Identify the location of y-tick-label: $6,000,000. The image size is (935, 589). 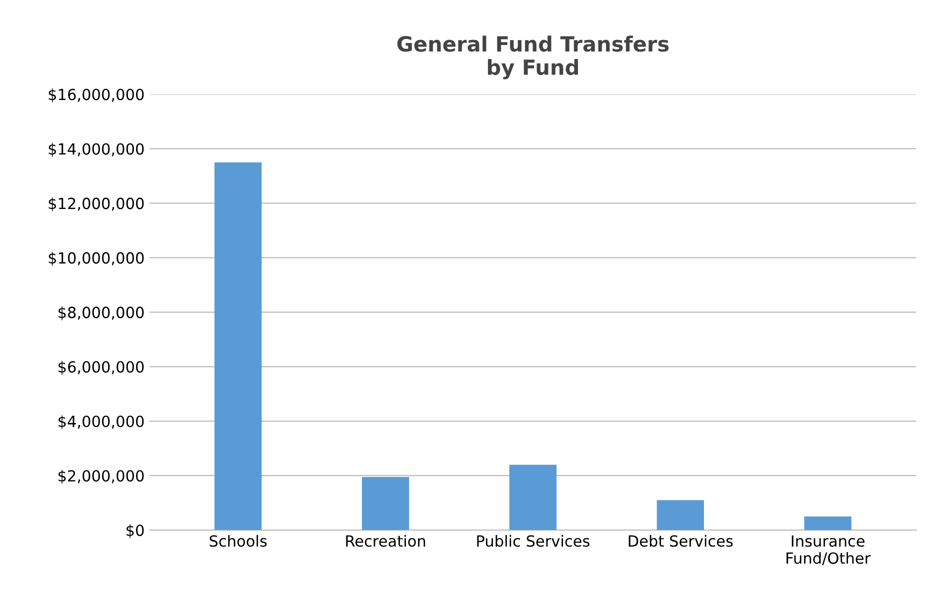
(101, 367).